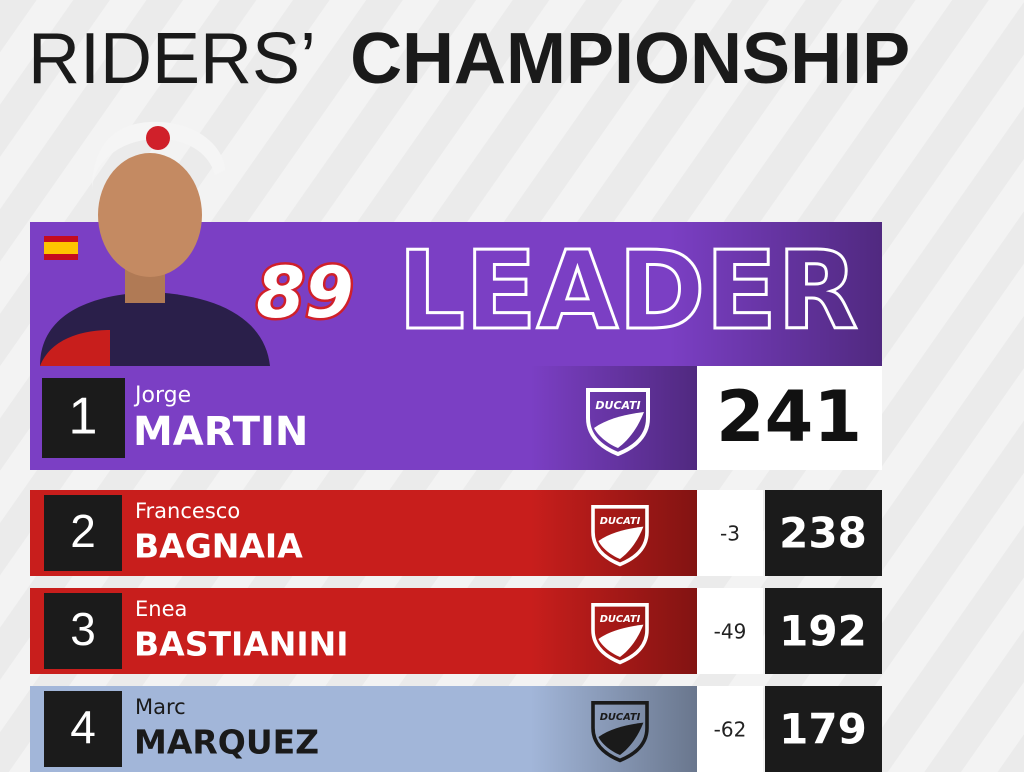 The height and width of the screenshot is (772, 1024). Describe the element at coordinates (628, 291) in the screenshot. I see `leader-label: LEADER` at that location.